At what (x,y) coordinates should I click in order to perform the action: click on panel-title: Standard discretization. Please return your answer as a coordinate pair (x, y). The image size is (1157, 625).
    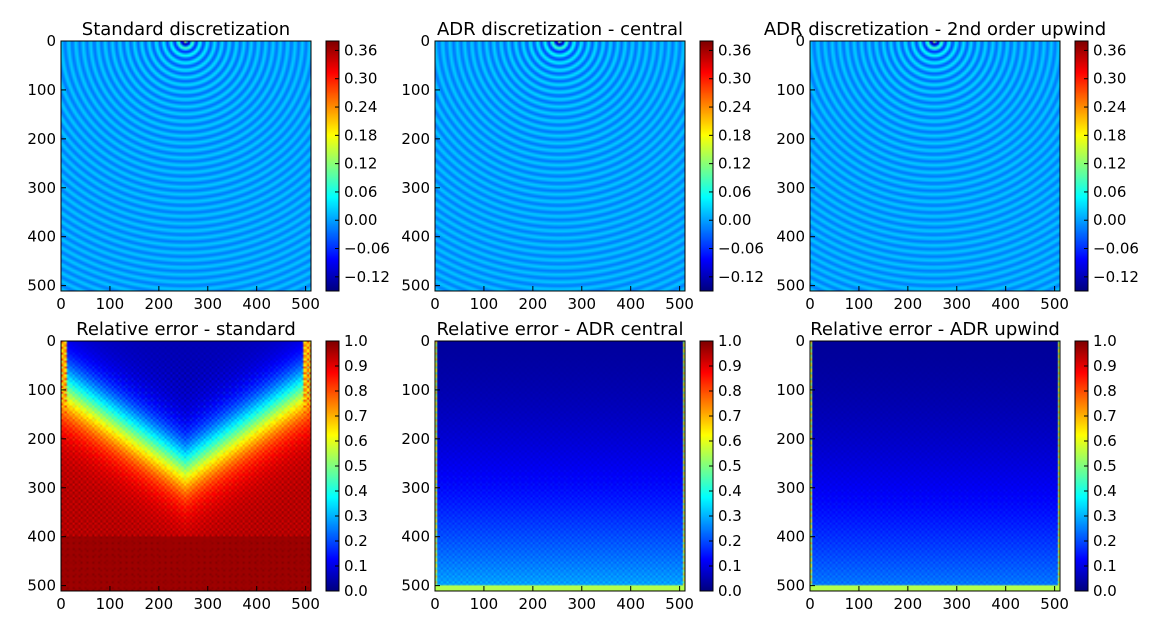
    Looking at the image, I should click on (186, 29).